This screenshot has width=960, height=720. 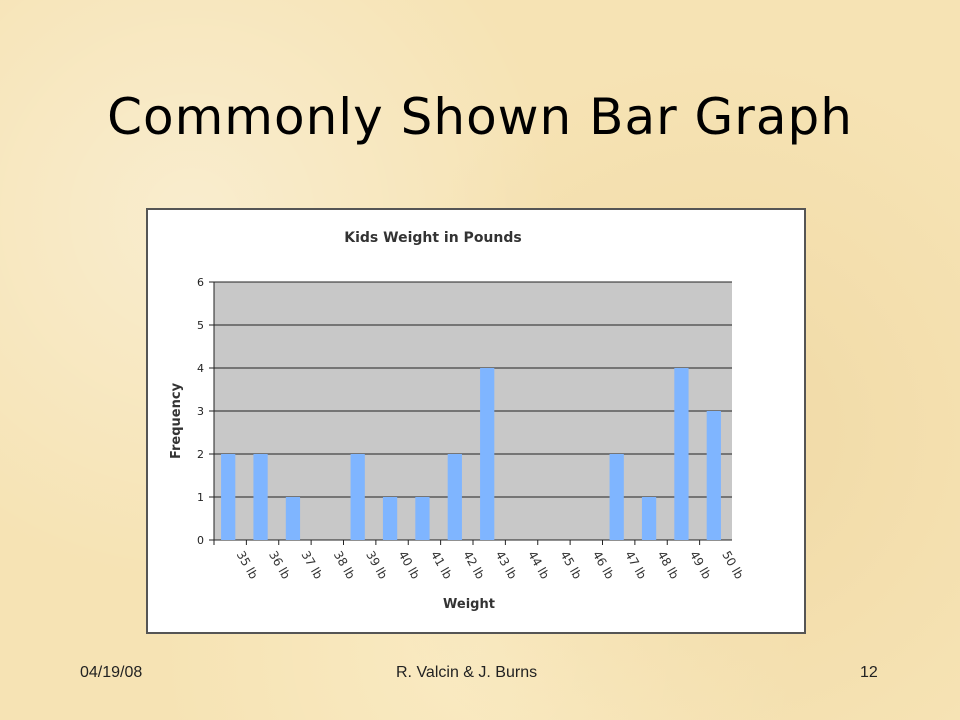 I want to click on bar-43-lb, so click(x=487, y=454).